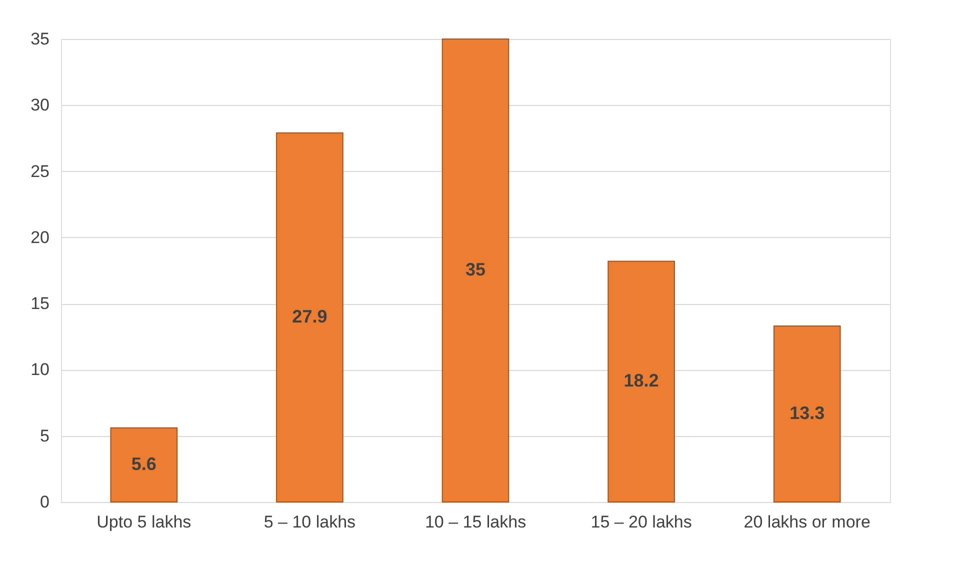 This screenshot has width=962, height=580. I want to click on x-tick-label: Upto 5 lakhs, so click(144, 522).